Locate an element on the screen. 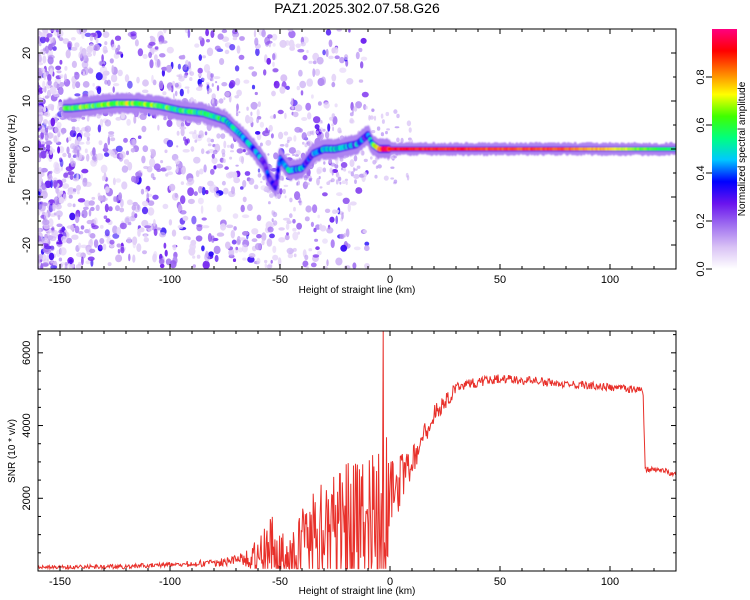  y-tick-label: 6000 is located at coordinates (27, 353).